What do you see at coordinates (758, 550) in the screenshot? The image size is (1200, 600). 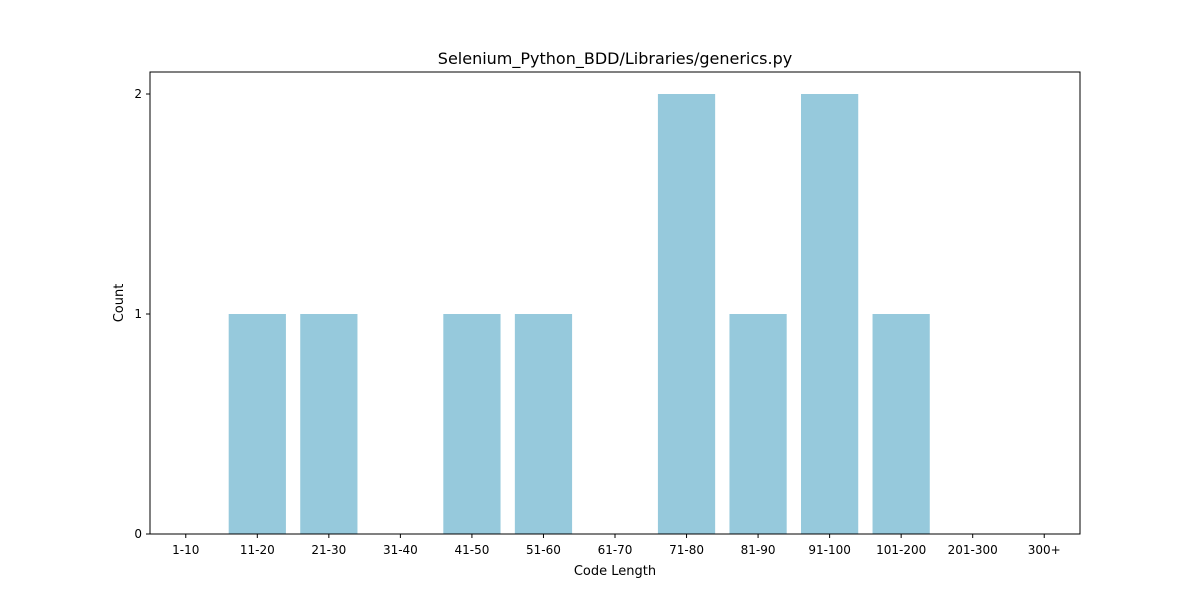 I see `x-tick-label: 81-90` at bounding box center [758, 550].